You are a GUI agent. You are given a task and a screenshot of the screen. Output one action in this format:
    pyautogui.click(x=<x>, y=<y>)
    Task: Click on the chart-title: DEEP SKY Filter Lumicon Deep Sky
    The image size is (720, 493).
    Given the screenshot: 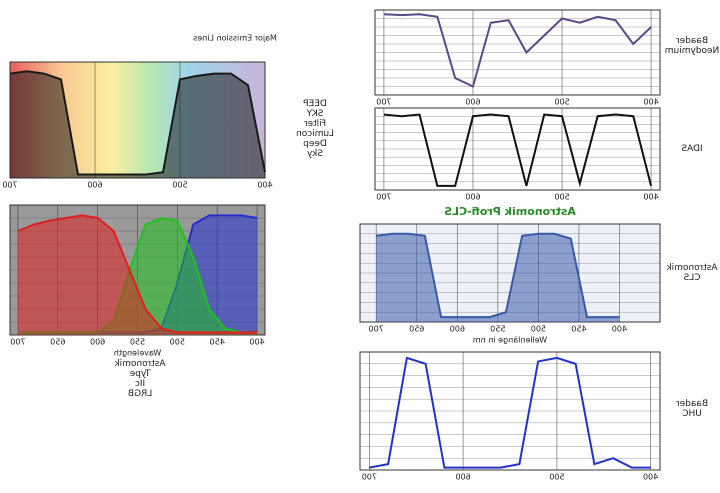 What is the action you would take?
    pyautogui.click(x=315, y=129)
    